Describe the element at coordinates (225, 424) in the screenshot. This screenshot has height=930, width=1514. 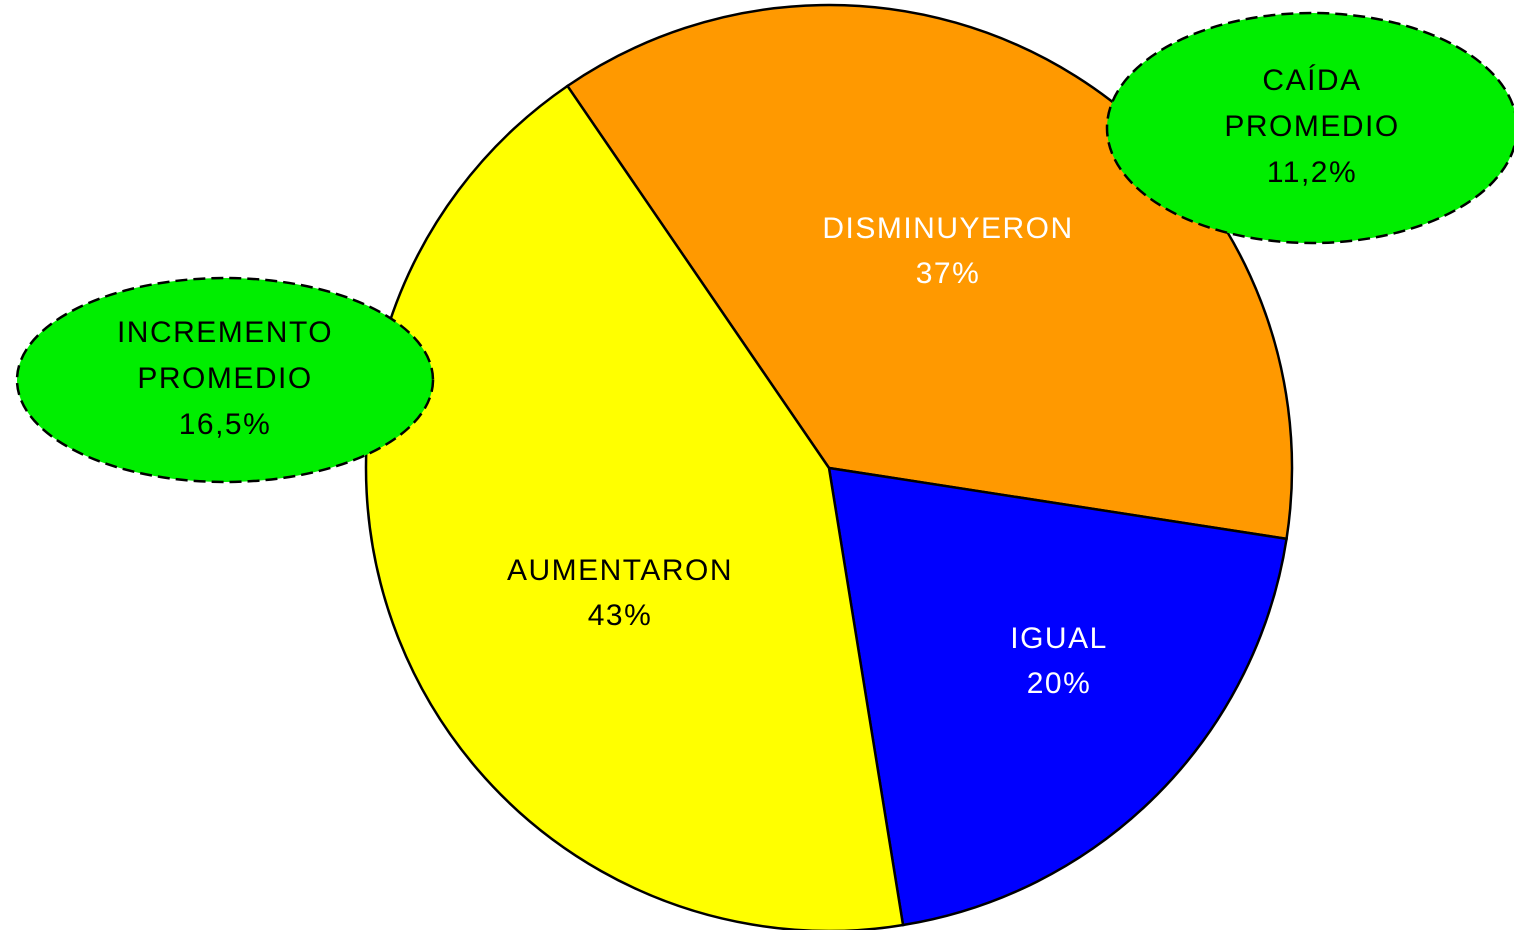
I see `annotation-text: 16,5%` at that location.